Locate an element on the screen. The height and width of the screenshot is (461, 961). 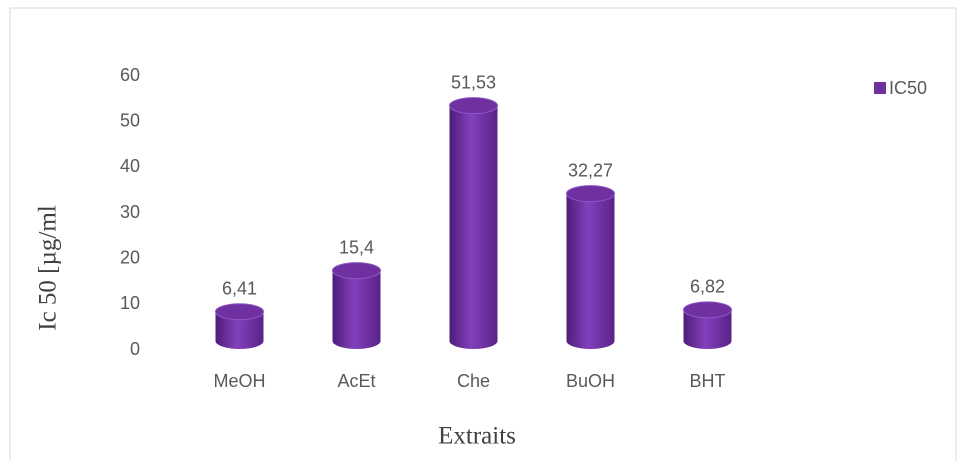
y-tick-label: 0 is located at coordinates (135, 349).